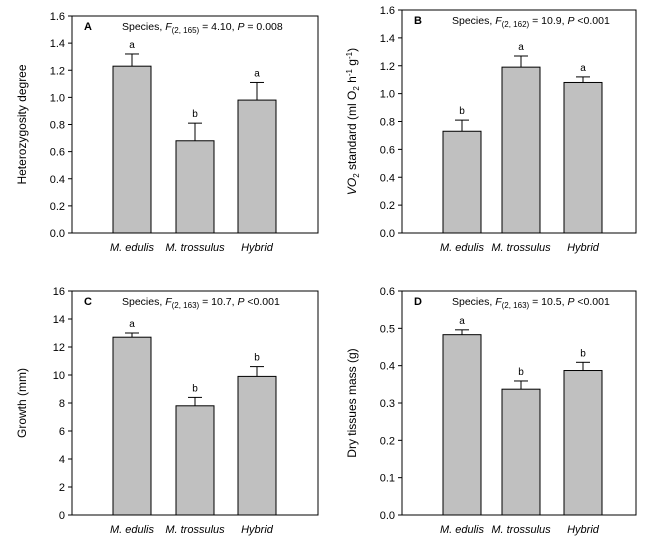 Image resolution: width=657 pixels, height=542 pixels. Describe the element at coordinates (352, 64) in the screenshot. I see `y-label-part: g` at that location.